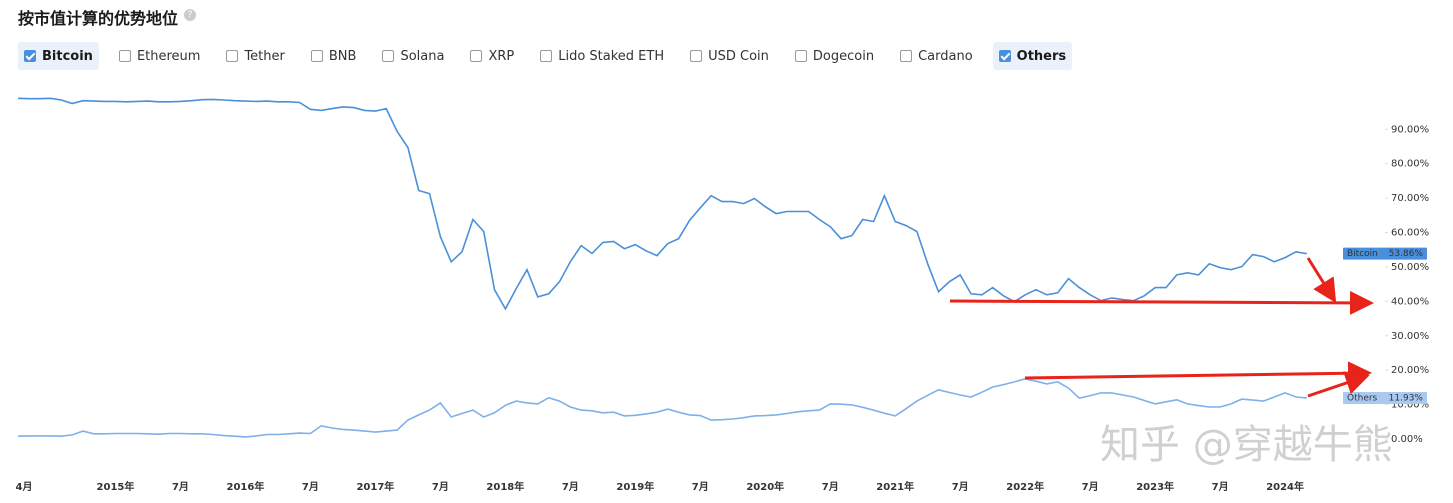 This screenshot has width=1453, height=503. What do you see at coordinates (738, 56) in the screenshot?
I see `legend-label: USD Coin` at bounding box center [738, 56].